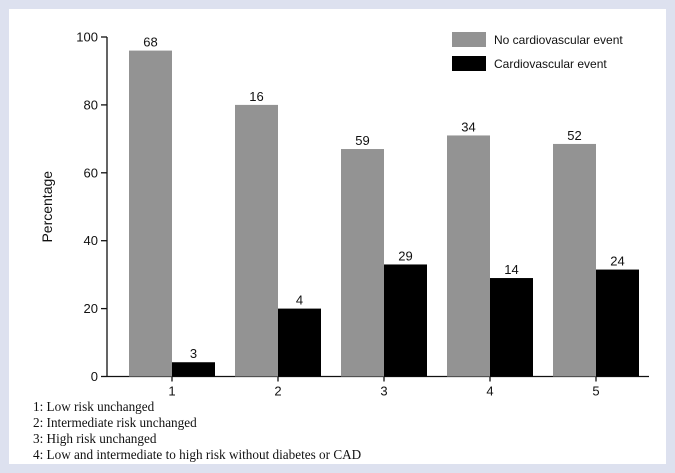  Describe the element at coordinates (469, 39) in the screenshot. I see `legend-swatch-no-event` at that location.